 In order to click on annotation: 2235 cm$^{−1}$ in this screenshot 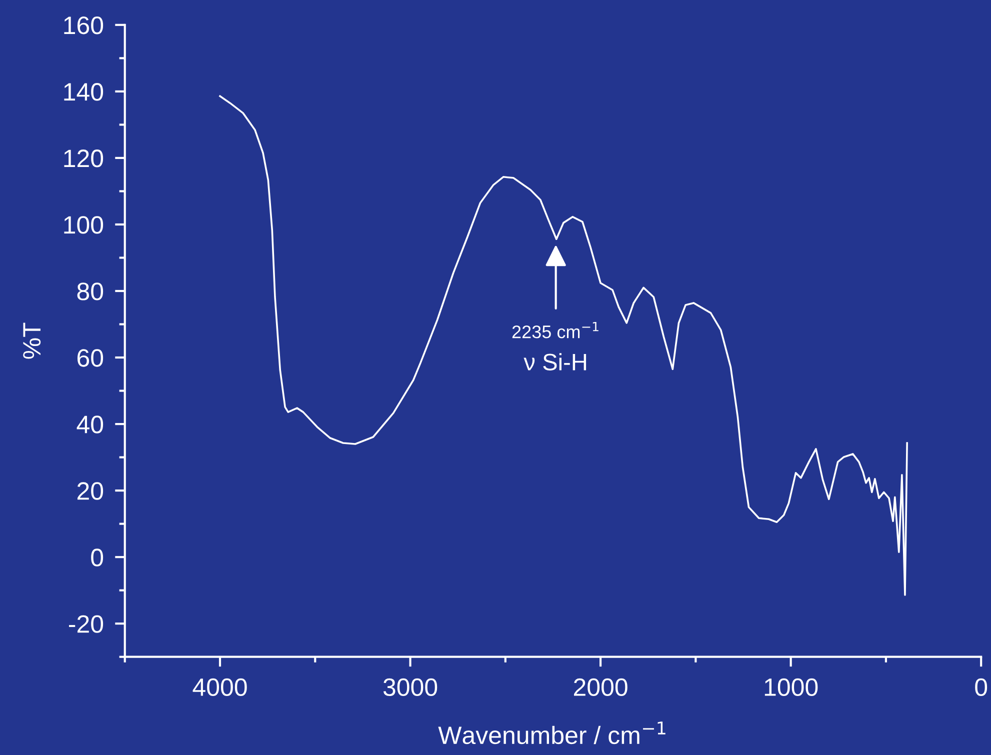, I will do `click(555, 330)`.